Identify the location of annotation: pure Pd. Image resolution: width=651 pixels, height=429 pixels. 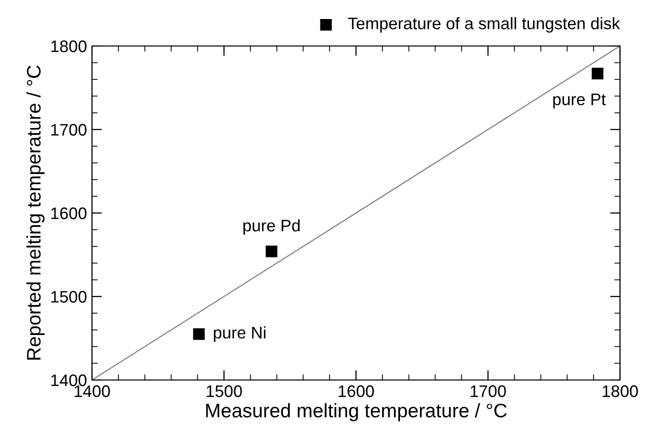
(271, 227).